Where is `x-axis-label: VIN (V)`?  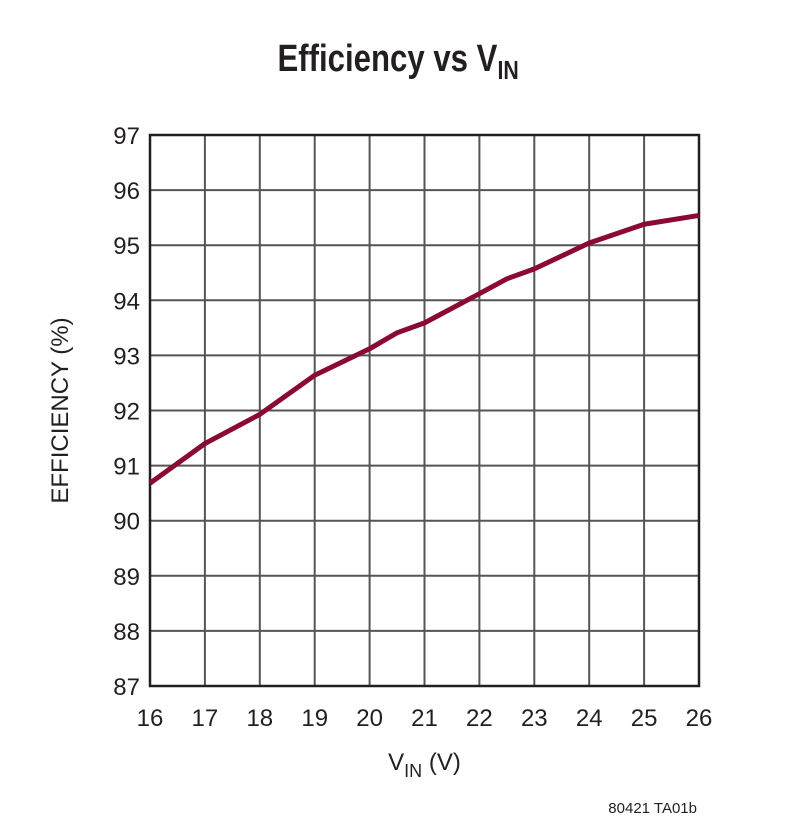 x-axis-label: VIN (V) is located at coordinates (424, 765).